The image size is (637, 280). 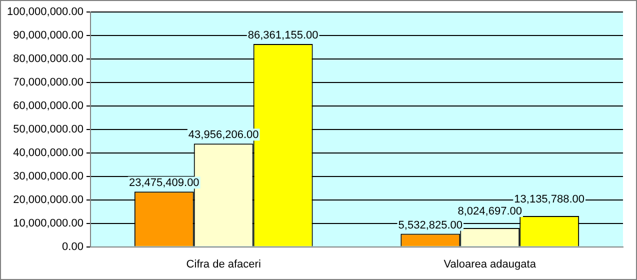 I want to click on data-label: 43,956,206.00, so click(x=223, y=135).